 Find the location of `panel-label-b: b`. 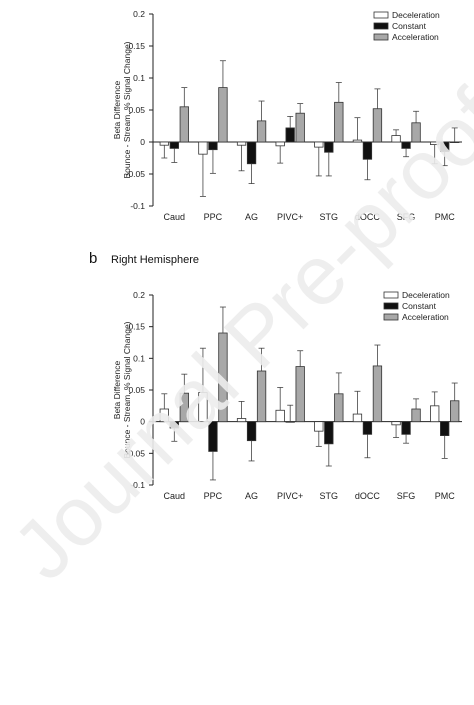

panel-label-b: b is located at coordinates (93, 258).